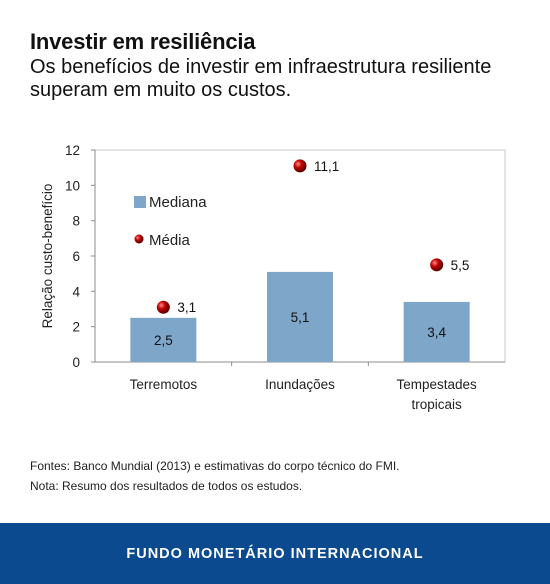 Image resolution: width=550 pixels, height=584 pixels. What do you see at coordinates (76, 291) in the screenshot?
I see `y-tick-label: 4` at bounding box center [76, 291].